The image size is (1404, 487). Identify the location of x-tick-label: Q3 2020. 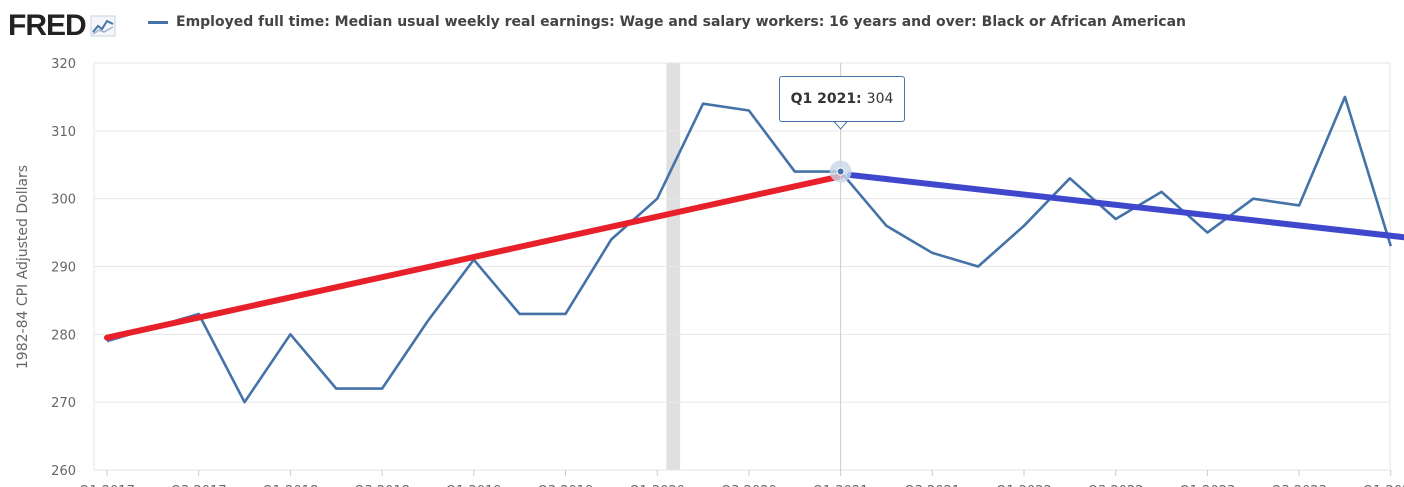
(749, 485).